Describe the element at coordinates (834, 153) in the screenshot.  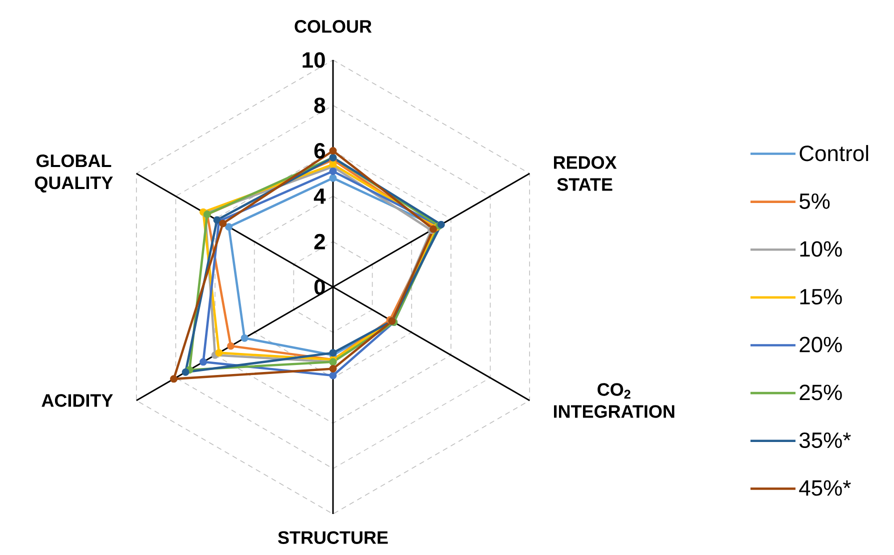
I see `legend-label: Control` at that location.